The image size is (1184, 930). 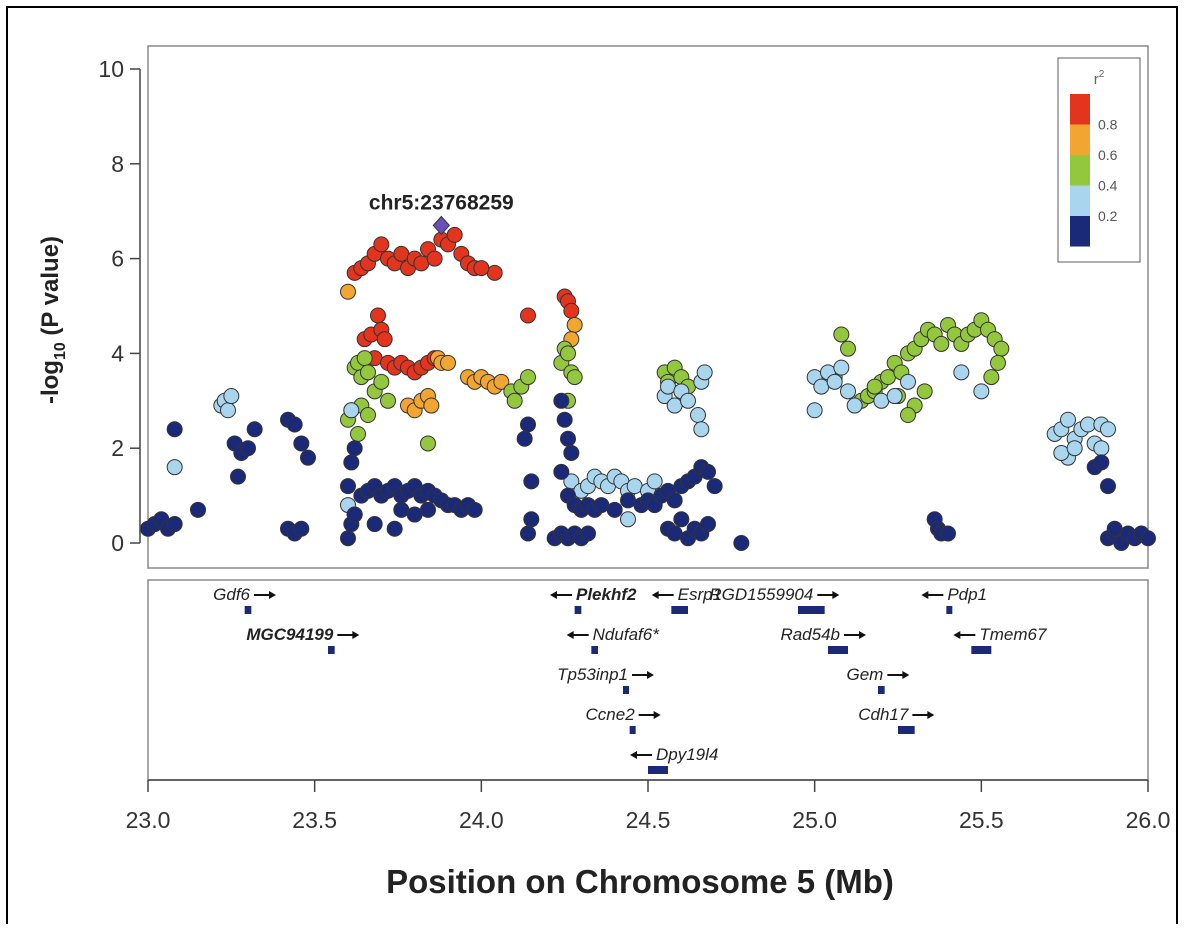 What do you see at coordinates (700, 594) in the screenshot?
I see `gene-label: Esrp1` at bounding box center [700, 594].